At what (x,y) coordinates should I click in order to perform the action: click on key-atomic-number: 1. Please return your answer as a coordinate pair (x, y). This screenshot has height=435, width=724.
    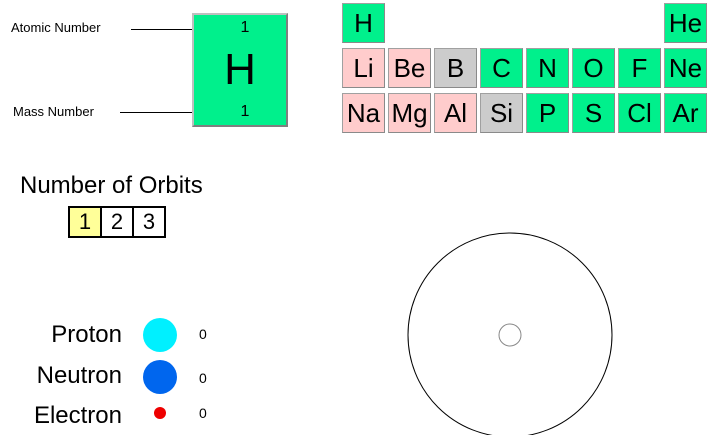
    Looking at the image, I should click on (245, 27).